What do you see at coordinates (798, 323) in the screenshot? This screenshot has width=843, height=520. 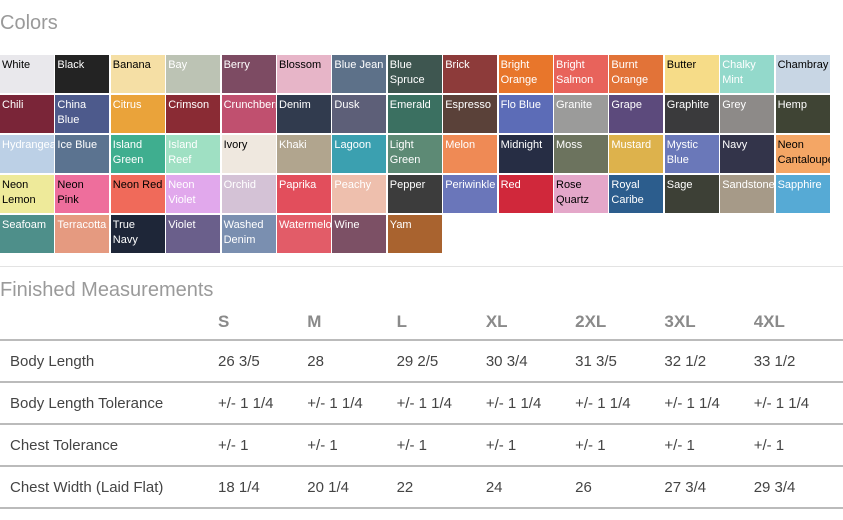 I see `header-cell: 4XL` at bounding box center [798, 323].